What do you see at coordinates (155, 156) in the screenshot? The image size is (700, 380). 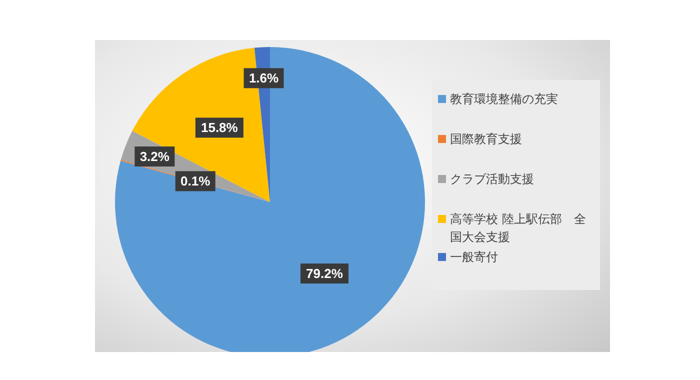 I see `data-label: 3.2%` at bounding box center [155, 156].